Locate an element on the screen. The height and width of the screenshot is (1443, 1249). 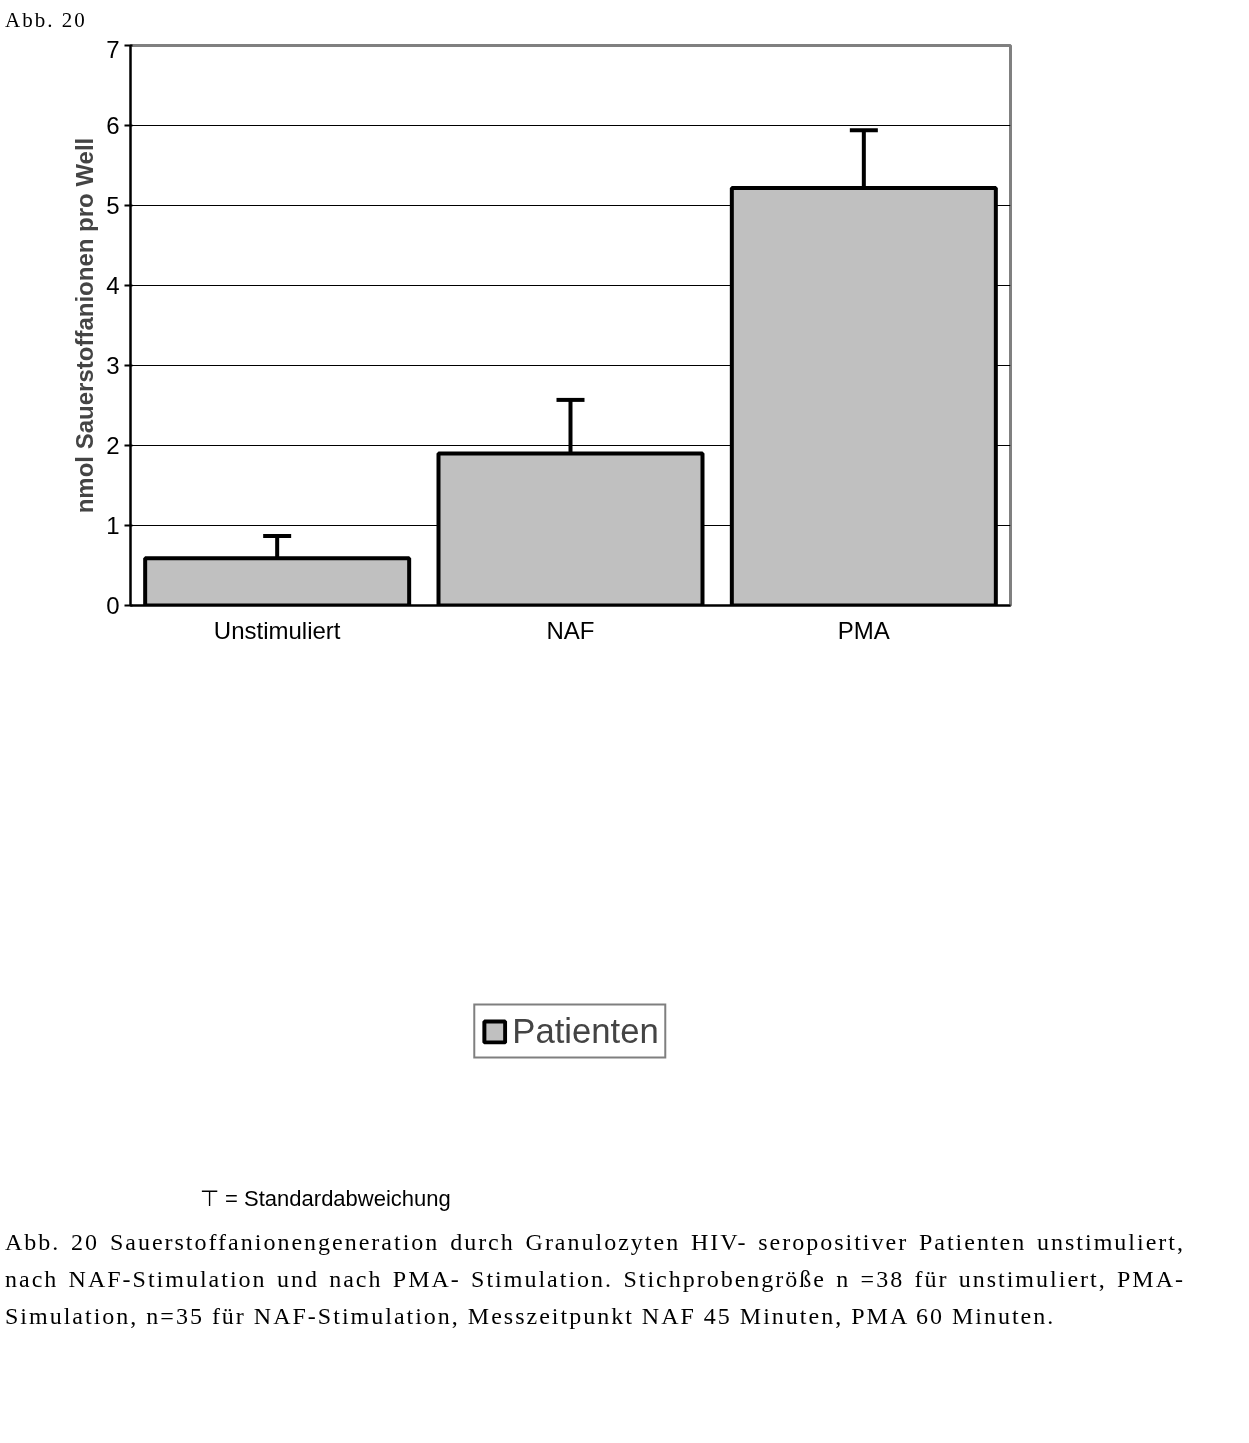
y-tick-label: 5 is located at coordinates (113, 205).